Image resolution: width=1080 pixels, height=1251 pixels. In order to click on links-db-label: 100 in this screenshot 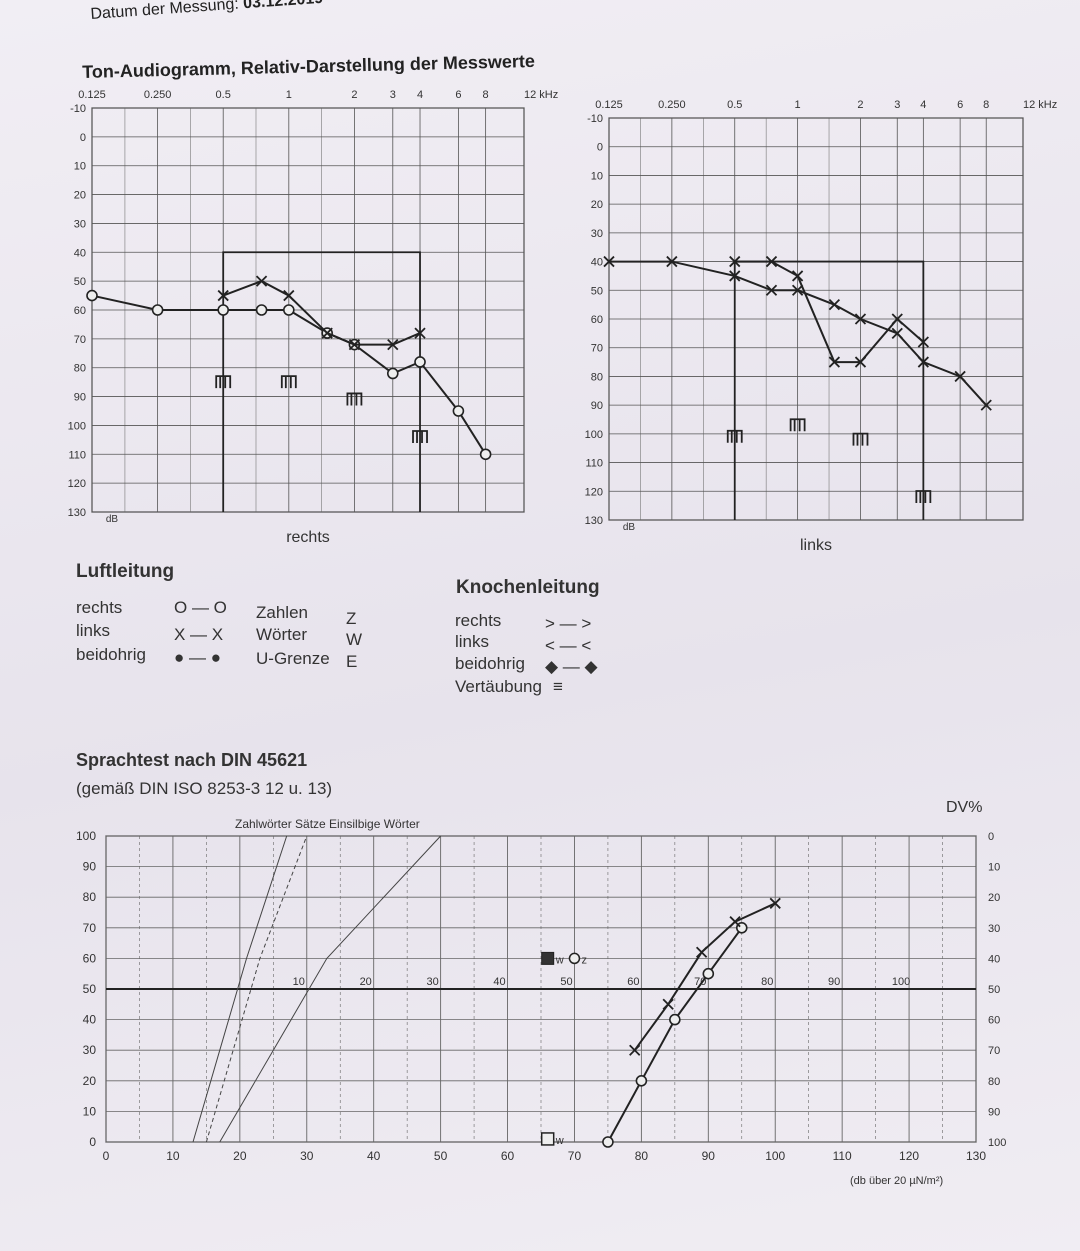, I will do `click(594, 435)`.